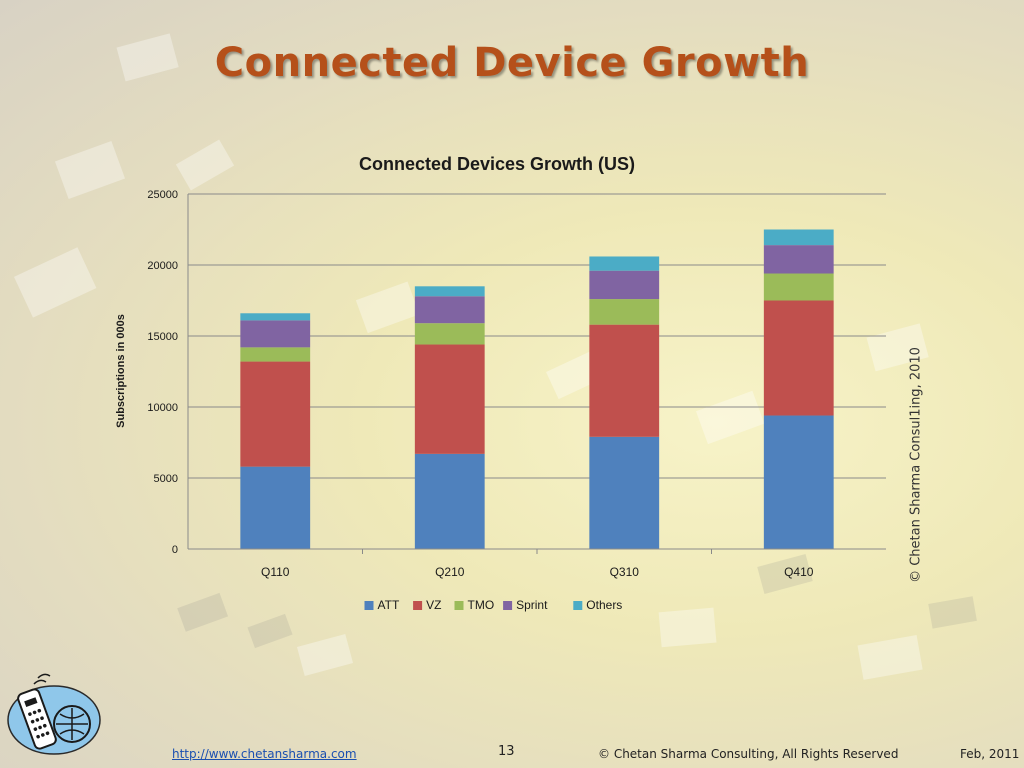 Image resolution: width=1024 pixels, height=768 pixels. Describe the element at coordinates (916, 465) in the screenshot. I see `vertical-copyright: © Chetan Sharma Consul1ing, 2010` at that location.